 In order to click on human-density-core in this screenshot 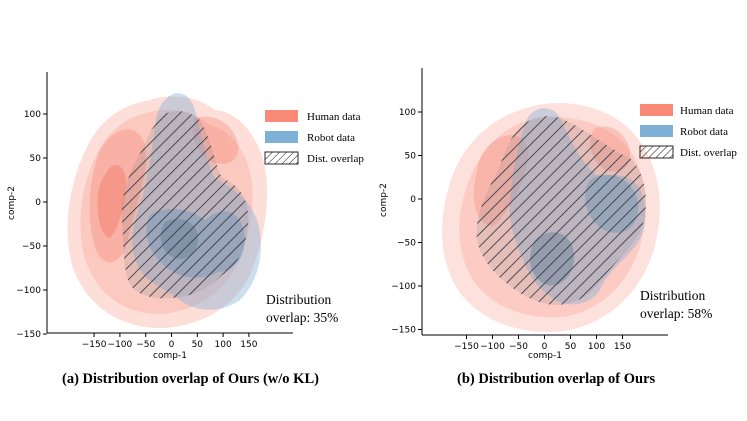, I will do `click(111, 201)`.